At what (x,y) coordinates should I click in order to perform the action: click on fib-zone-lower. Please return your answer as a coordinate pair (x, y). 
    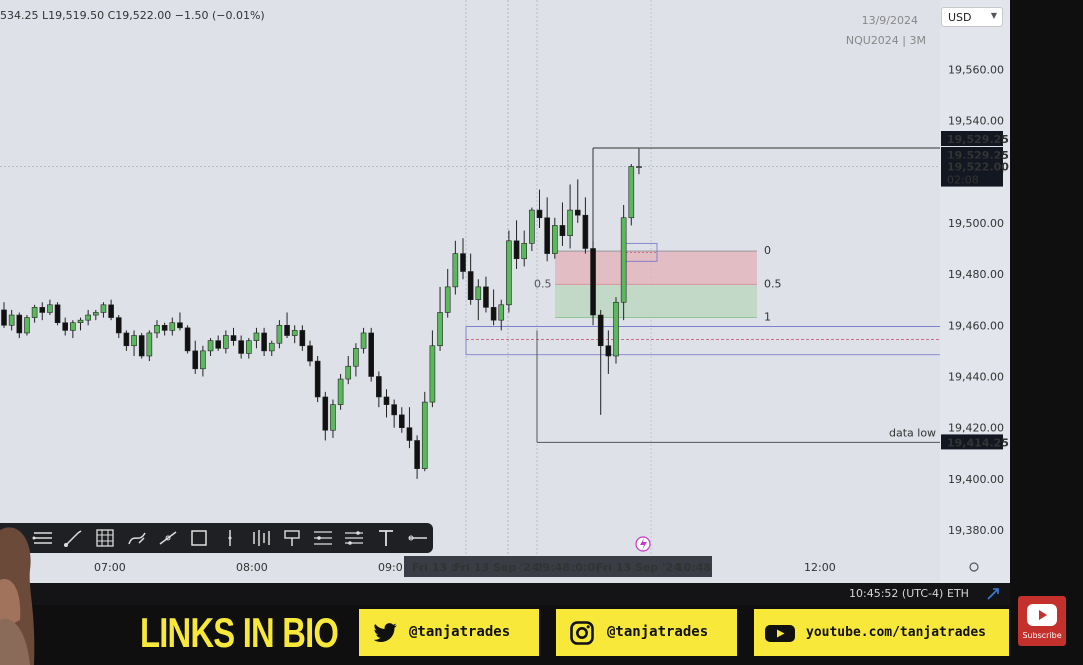
    Looking at the image, I should click on (656, 301).